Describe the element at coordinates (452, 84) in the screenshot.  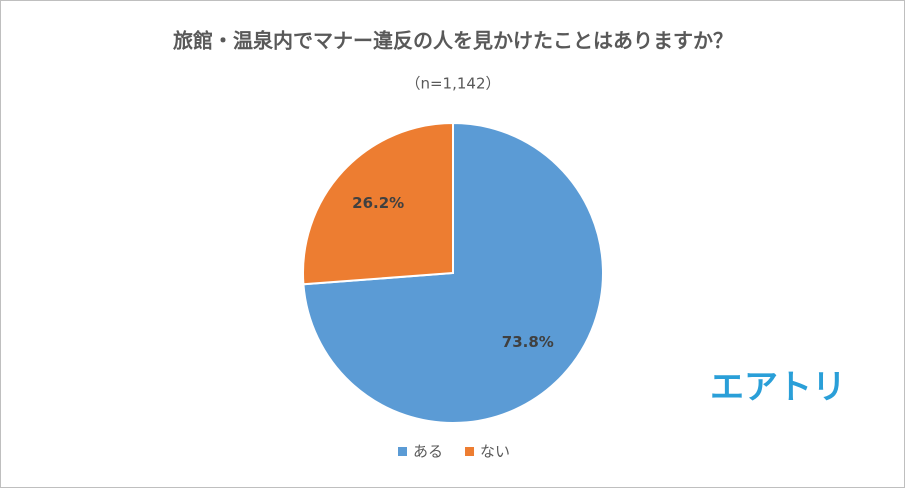
I see `chart-subtitle: （n=1,142）` at that location.